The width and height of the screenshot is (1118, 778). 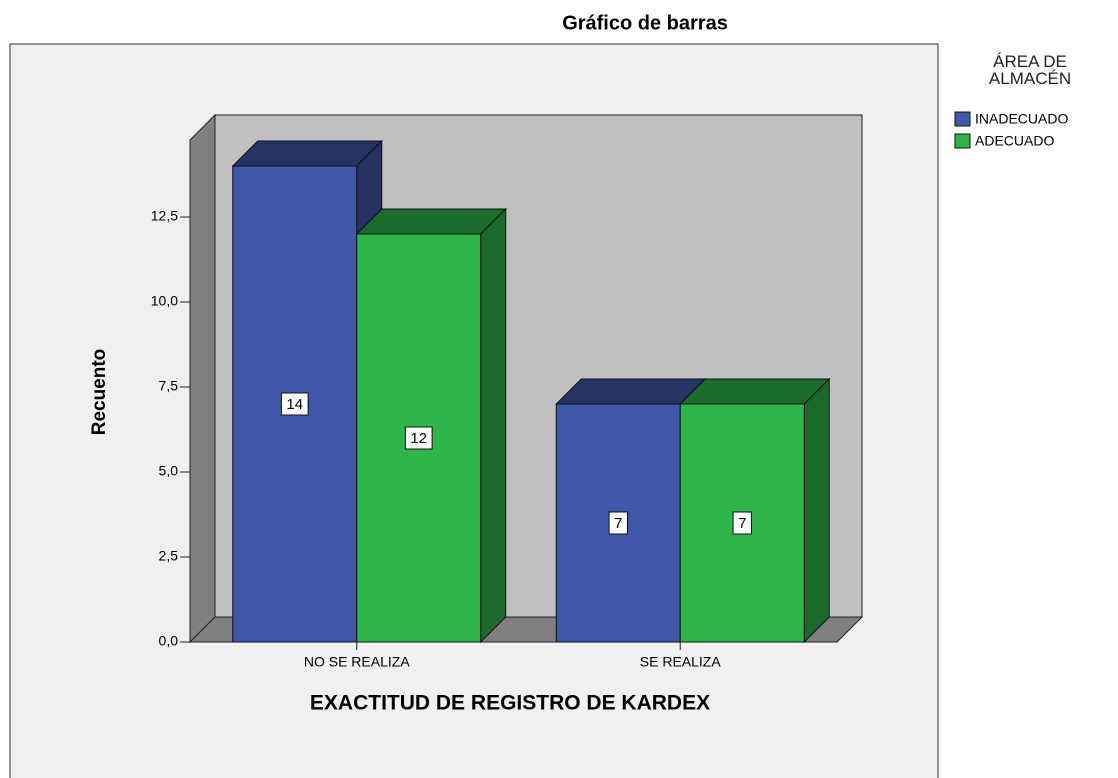 I want to click on x-tick-label: NO SE REALIZA, so click(x=357, y=662).